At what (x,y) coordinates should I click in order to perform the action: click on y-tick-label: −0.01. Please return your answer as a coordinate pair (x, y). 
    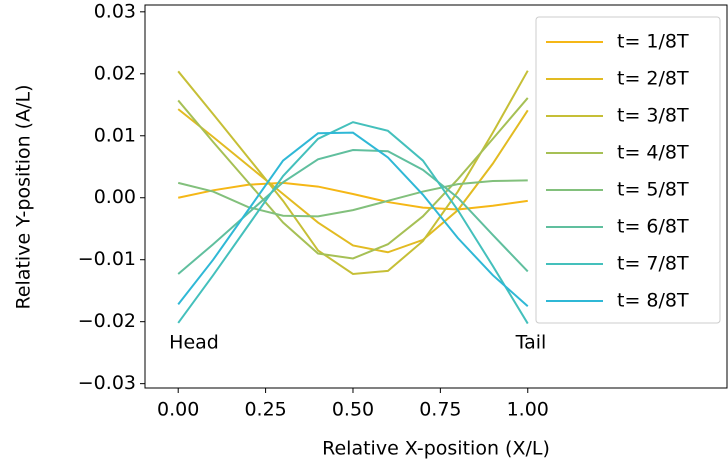
    Looking at the image, I should click on (107, 259).